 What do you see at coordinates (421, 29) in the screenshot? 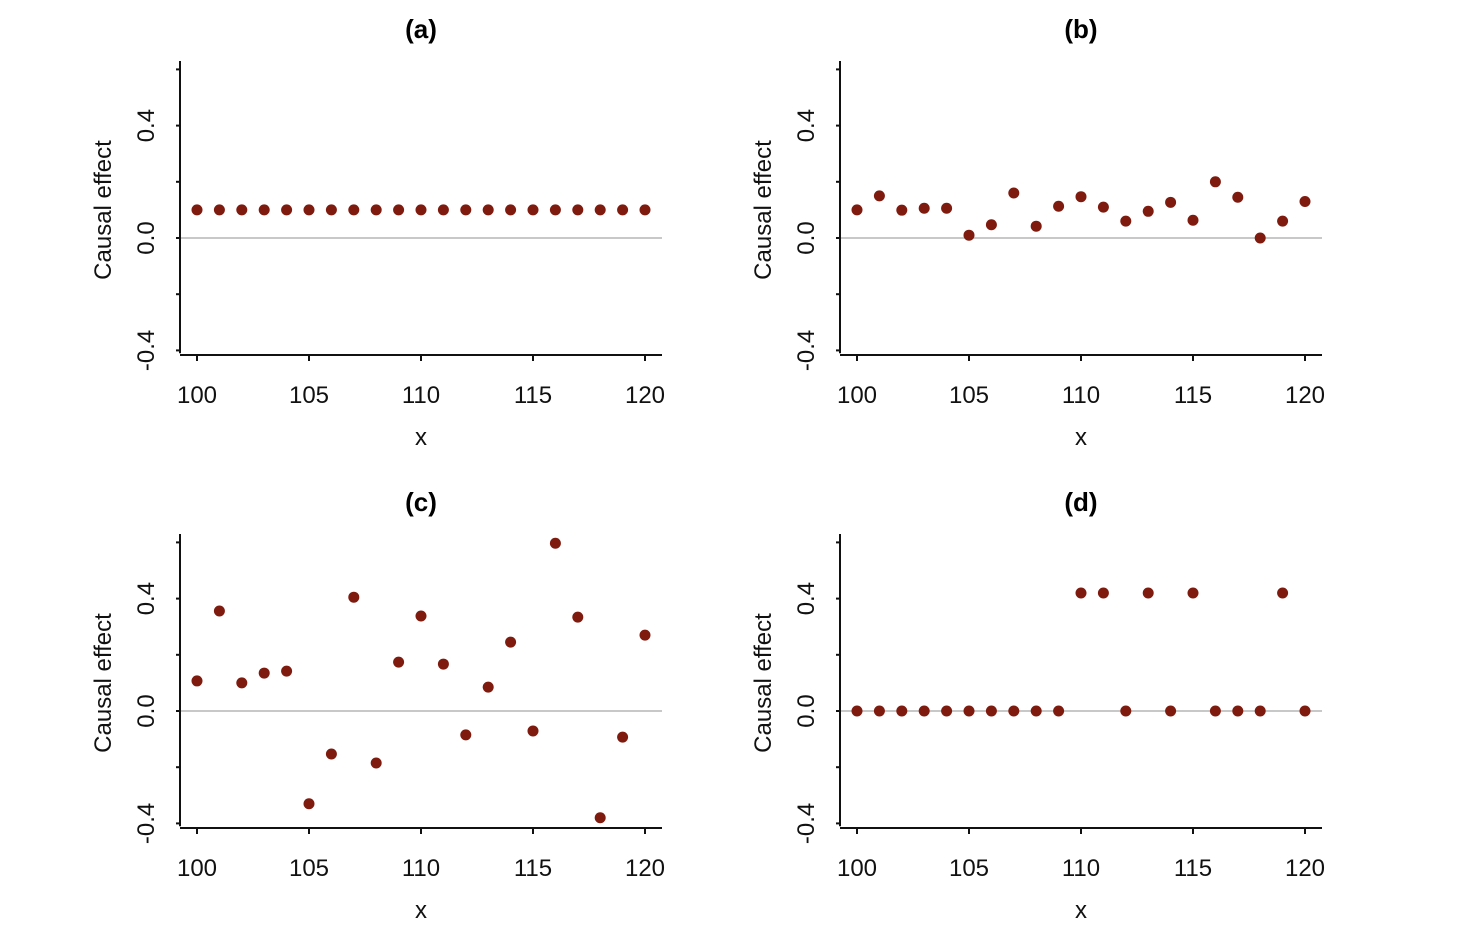
I see `panel-title: (a)` at bounding box center [421, 29].